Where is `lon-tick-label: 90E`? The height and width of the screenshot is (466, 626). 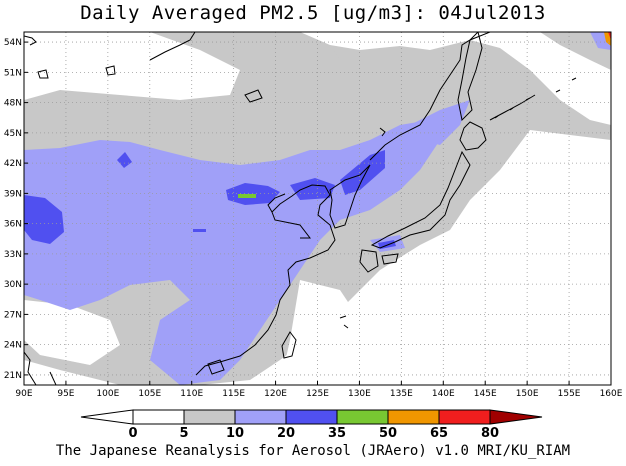 lon-tick-label: 90E is located at coordinates (23, 394).